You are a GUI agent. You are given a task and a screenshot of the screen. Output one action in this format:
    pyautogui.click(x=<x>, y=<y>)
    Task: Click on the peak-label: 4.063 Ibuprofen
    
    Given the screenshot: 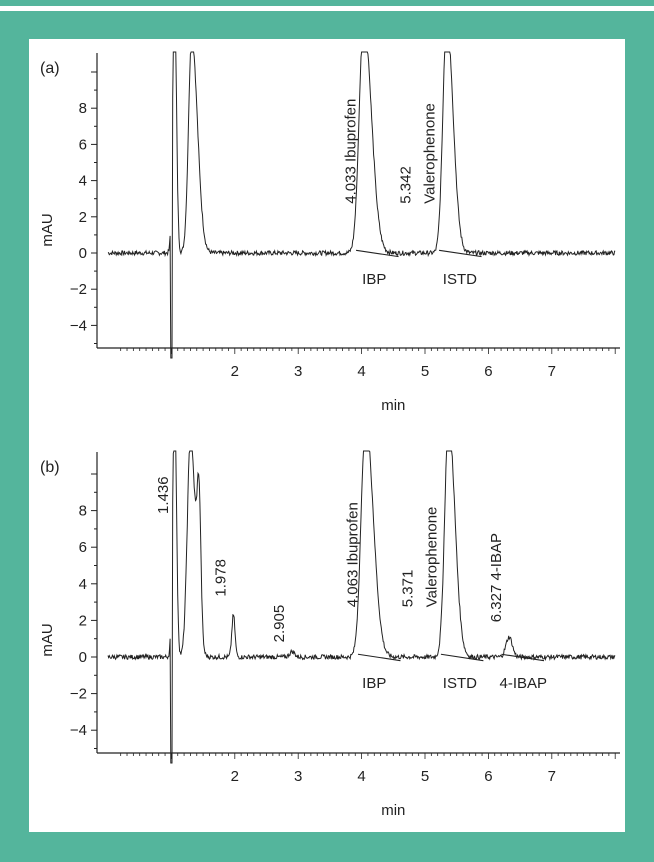 What is the action you would take?
    pyautogui.click(x=353, y=554)
    